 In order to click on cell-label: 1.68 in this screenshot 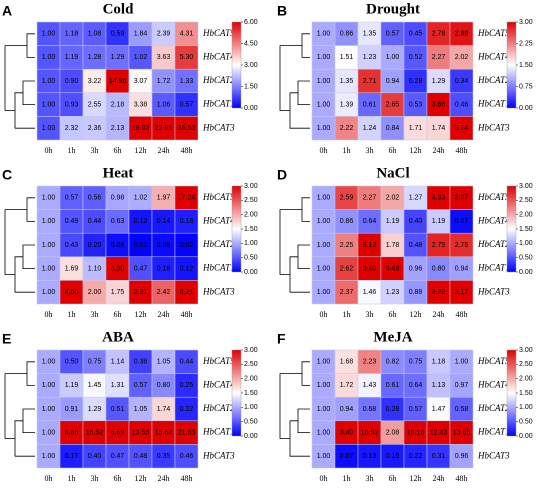, I will do `click(347, 362)`.